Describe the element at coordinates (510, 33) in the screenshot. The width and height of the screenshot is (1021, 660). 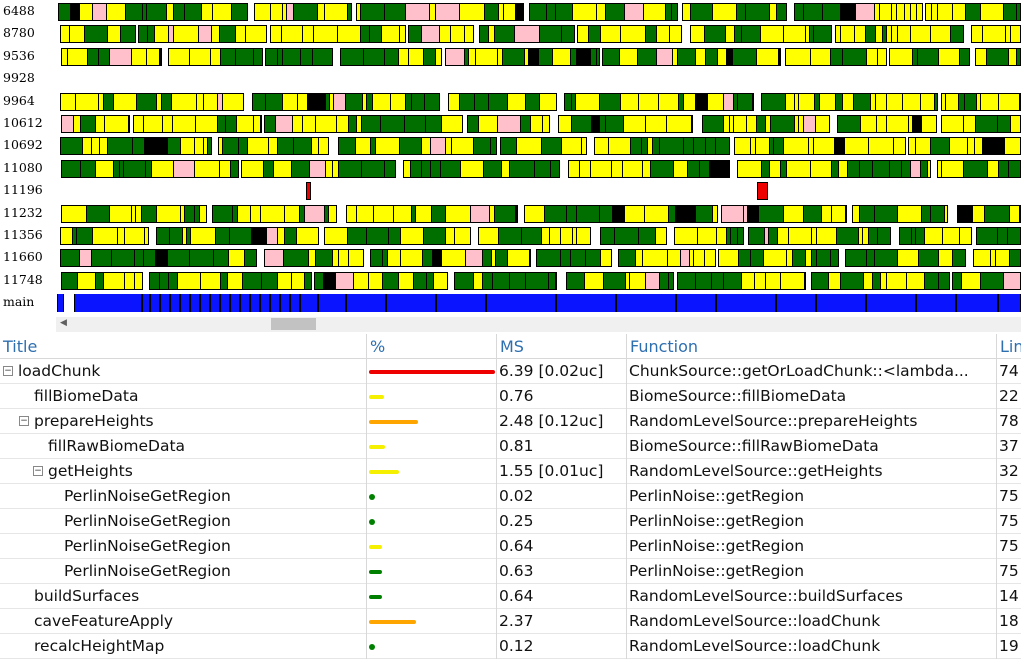
I see `thread-row: 8780` at that location.